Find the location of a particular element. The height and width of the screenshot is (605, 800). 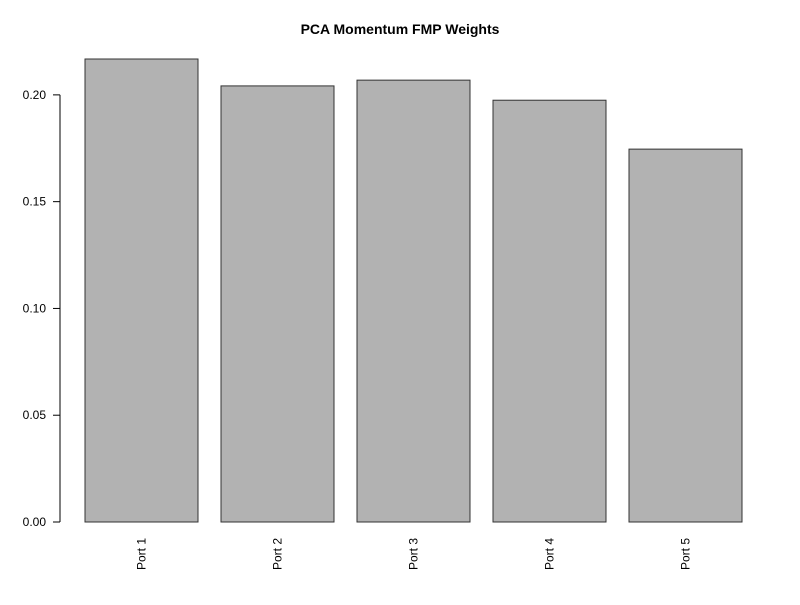

x-labels: Port 1 Port 2 Port 3 Port 4 Port 5 is located at coordinates (414, 554).